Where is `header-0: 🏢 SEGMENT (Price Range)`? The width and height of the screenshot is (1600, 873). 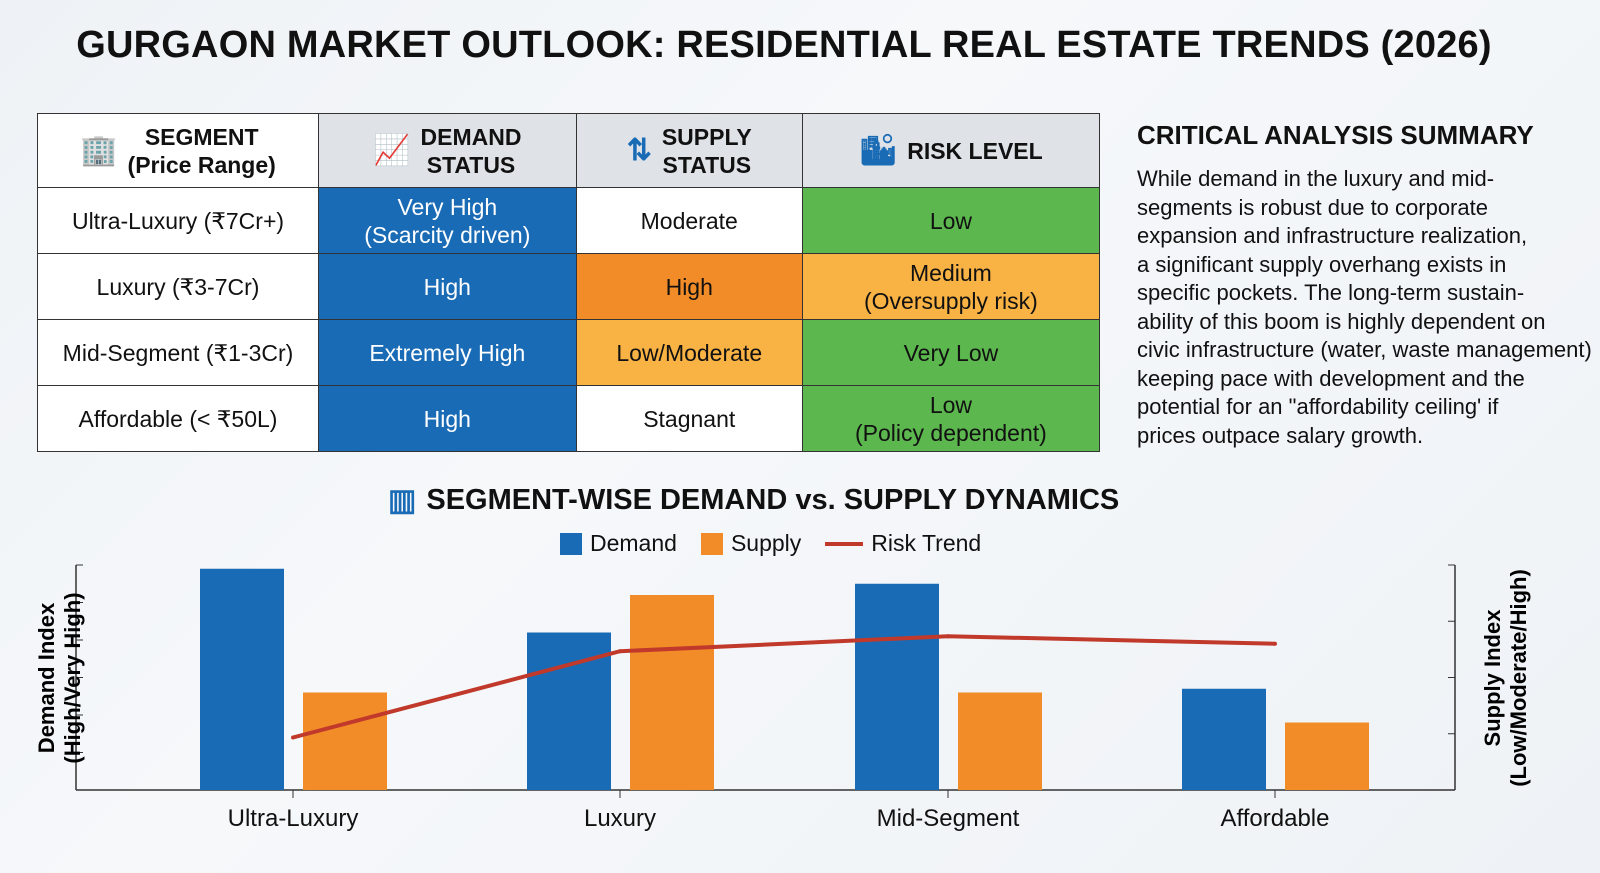
header-0: 🏢 SEGMENT (Price Range) is located at coordinates (178, 150).